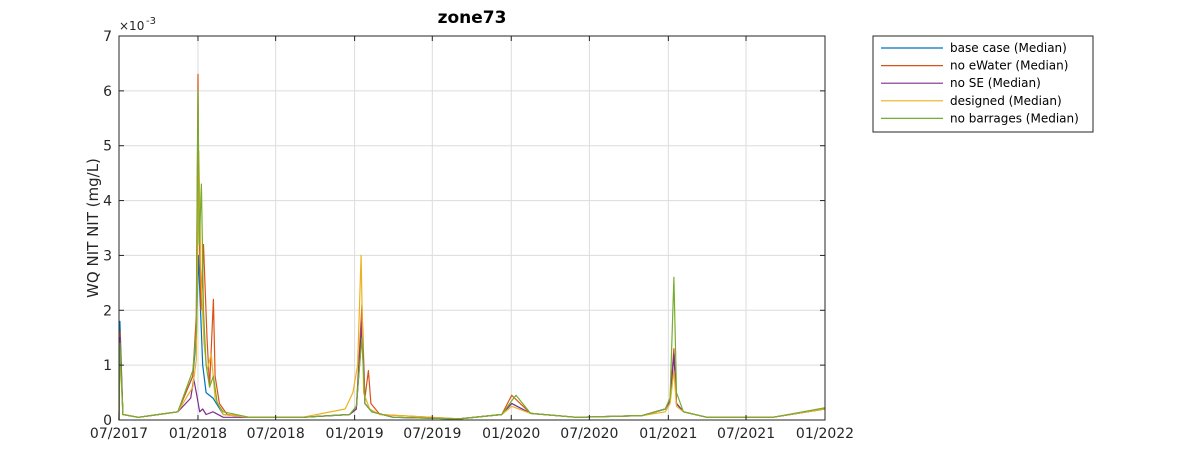  I want to click on y-tick-label: 5, so click(107, 147).